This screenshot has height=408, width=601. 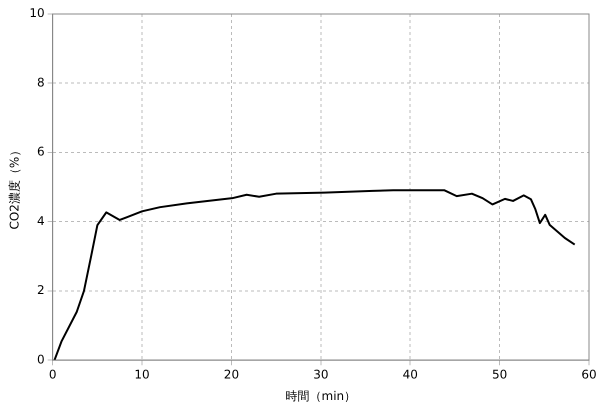 I want to click on x-tick-label: 0, so click(x=52, y=375).